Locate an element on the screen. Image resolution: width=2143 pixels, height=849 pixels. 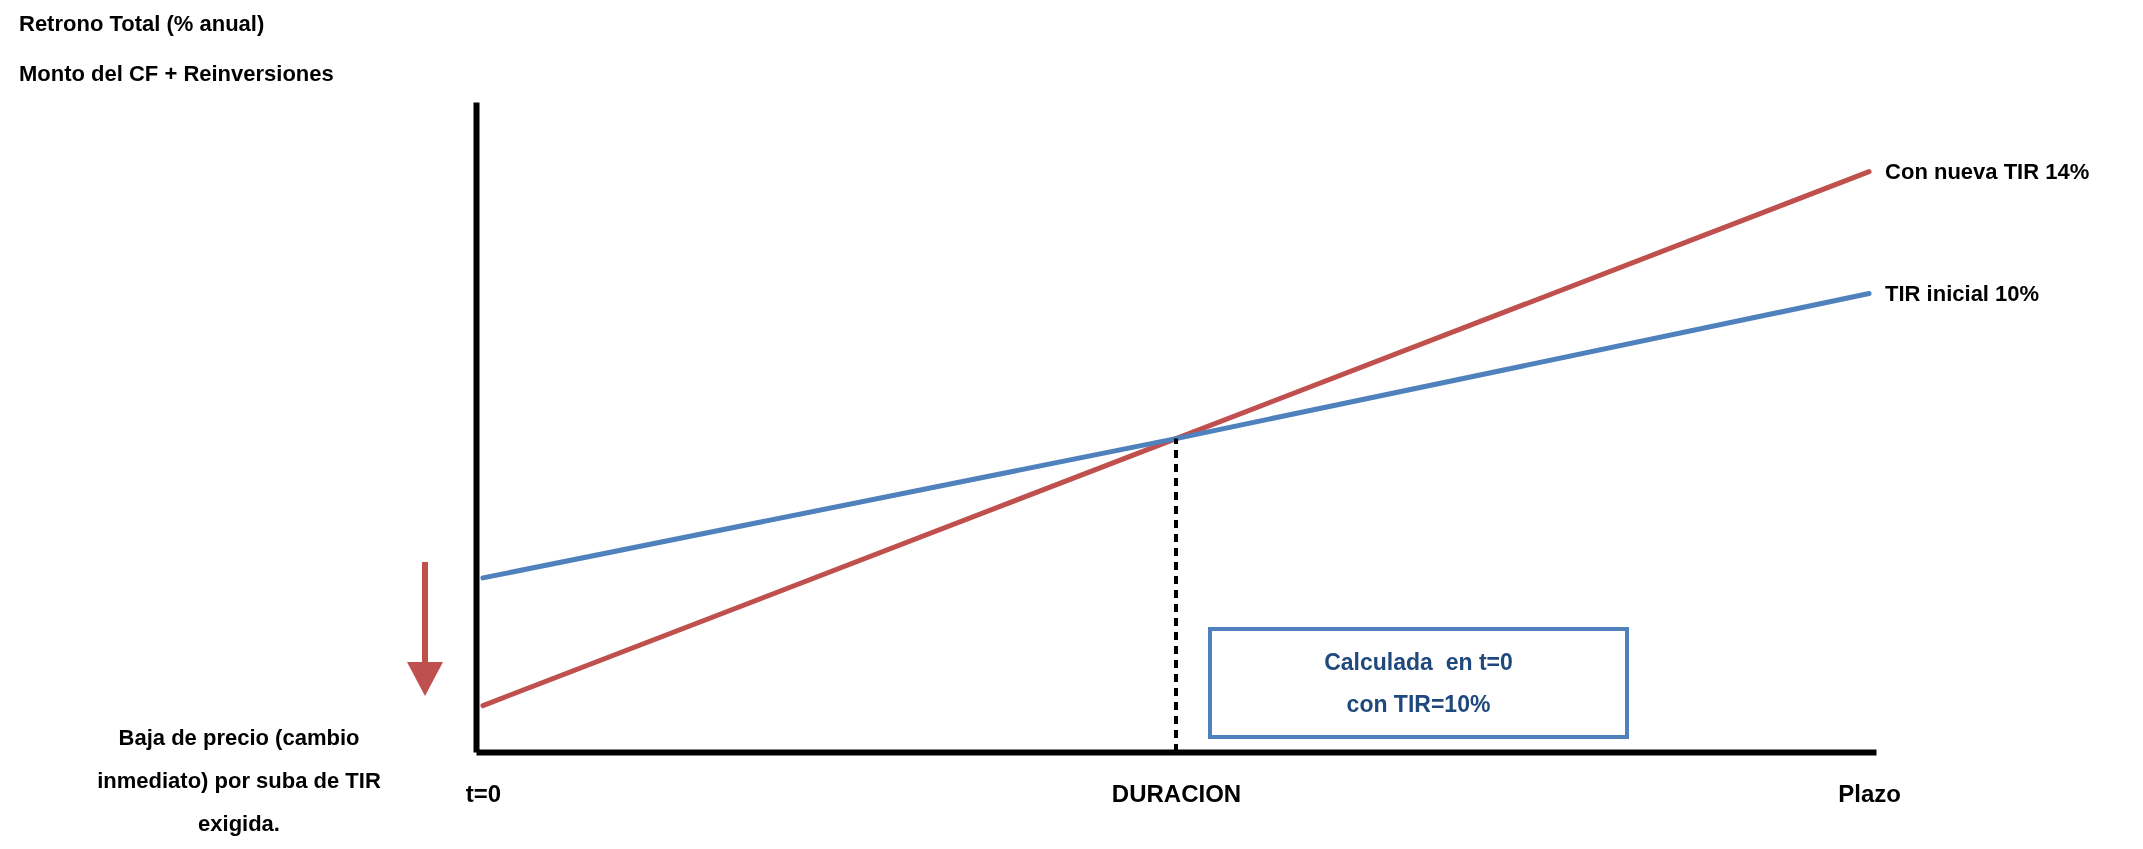
series-label: Con nueva TIR 14% is located at coordinates (1987, 171).